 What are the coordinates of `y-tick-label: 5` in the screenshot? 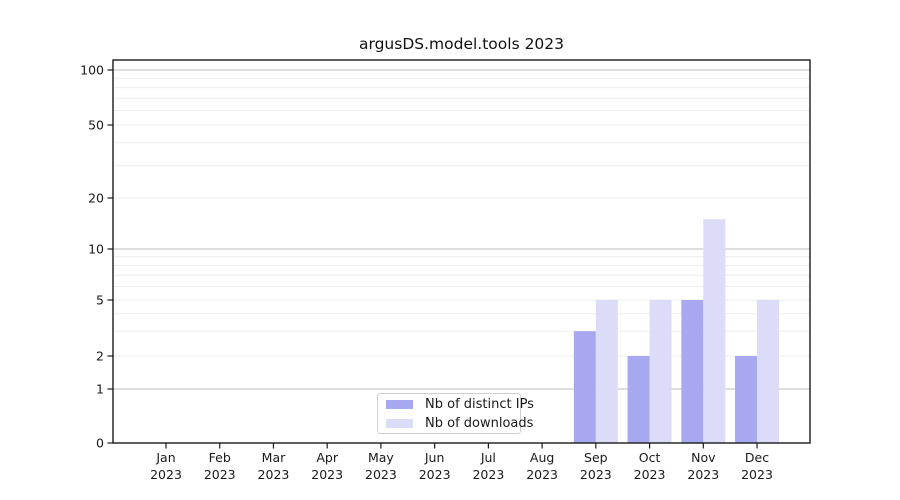 It's located at (100, 299).